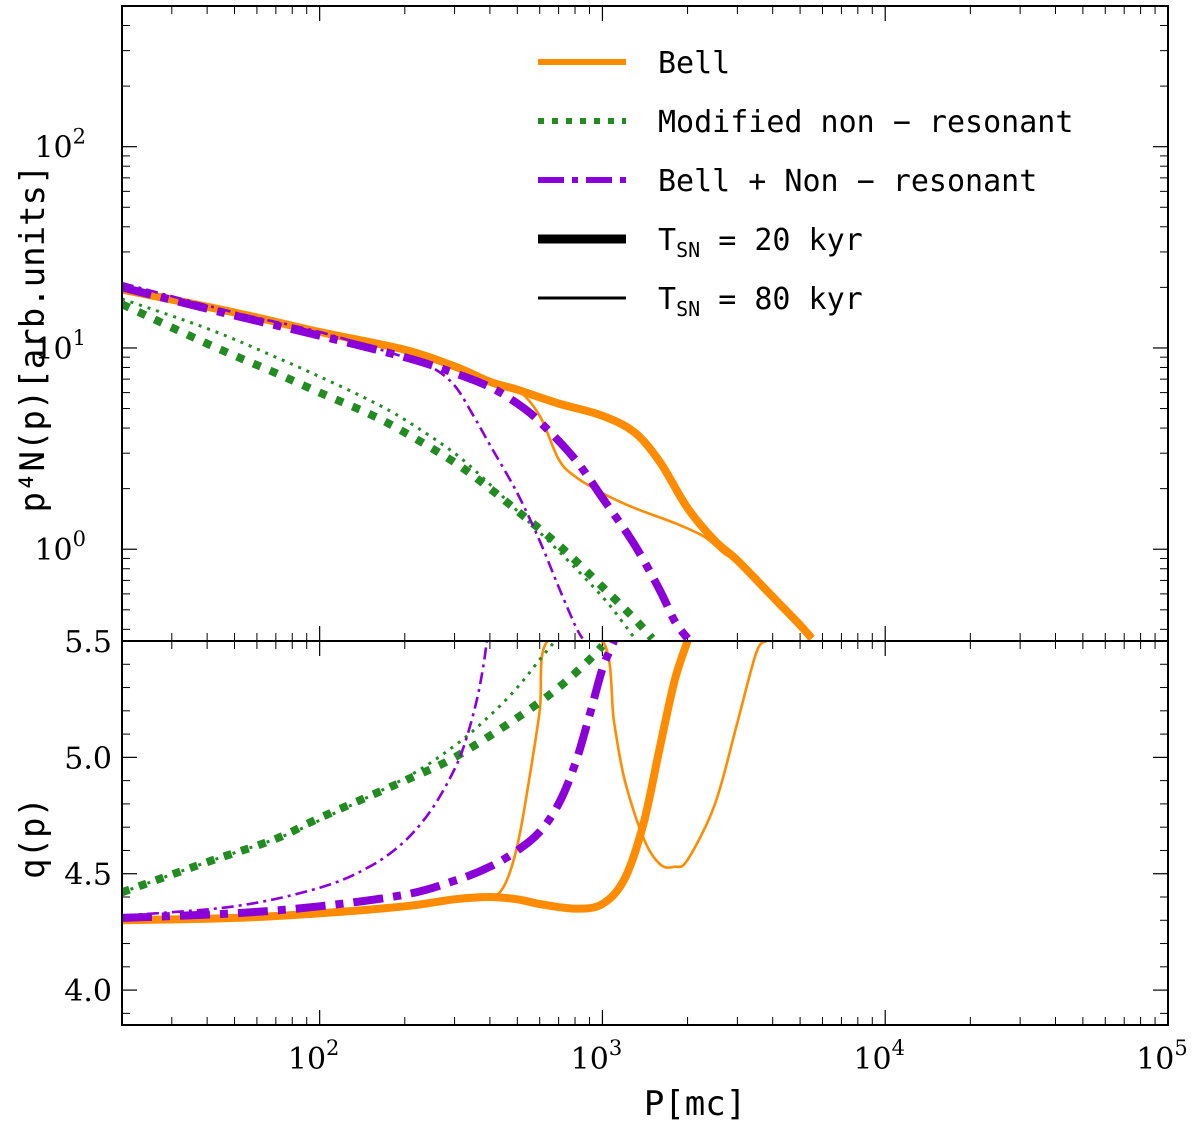 The width and height of the screenshot is (1200, 1129). Describe the element at coordinates (879, 1056) in the screenshot. I see `x-tick-label: 10⁴` at that location.